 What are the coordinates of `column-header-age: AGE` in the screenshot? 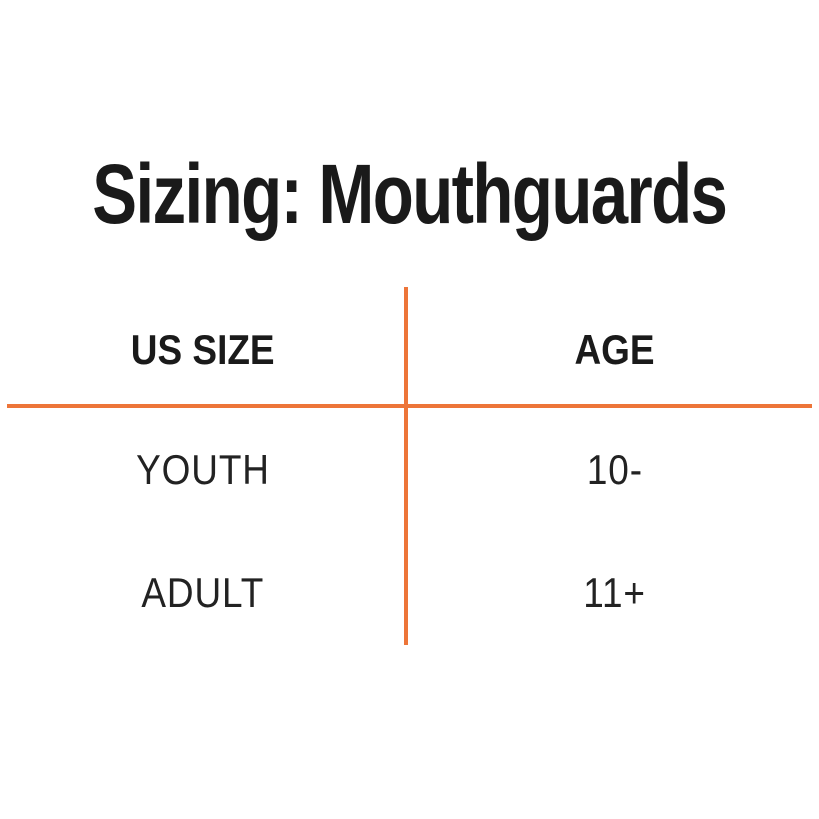 It's located at (614, 350).